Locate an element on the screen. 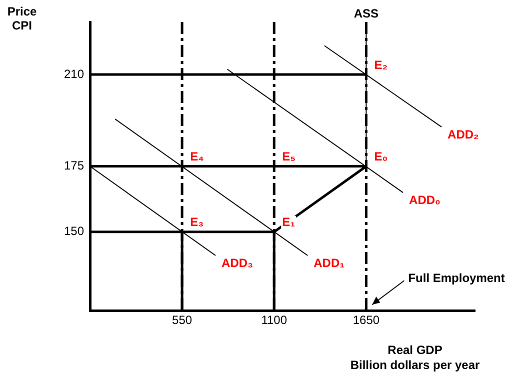 This screenshot has width=515, height=383. y-tick-label: 150 is located at coordinates (74, 231).